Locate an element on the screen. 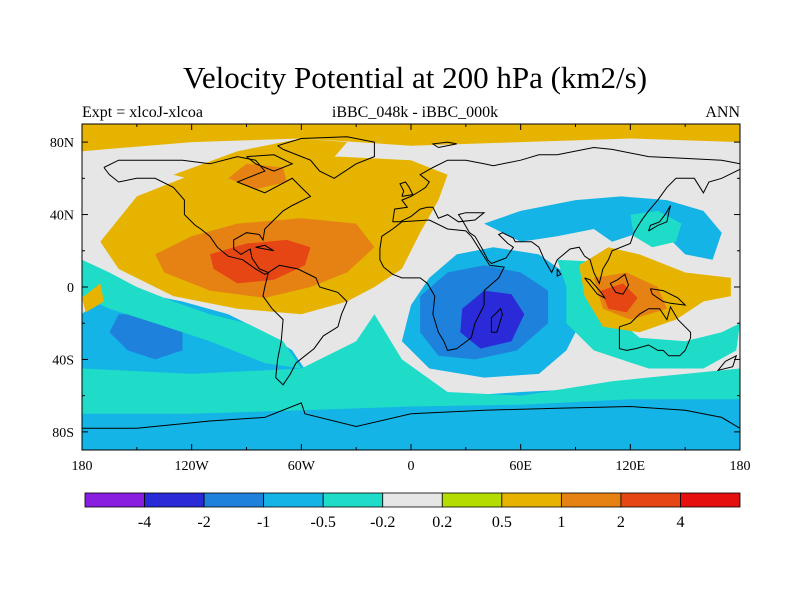  coastline-australia is located at coordinates (655, 331).